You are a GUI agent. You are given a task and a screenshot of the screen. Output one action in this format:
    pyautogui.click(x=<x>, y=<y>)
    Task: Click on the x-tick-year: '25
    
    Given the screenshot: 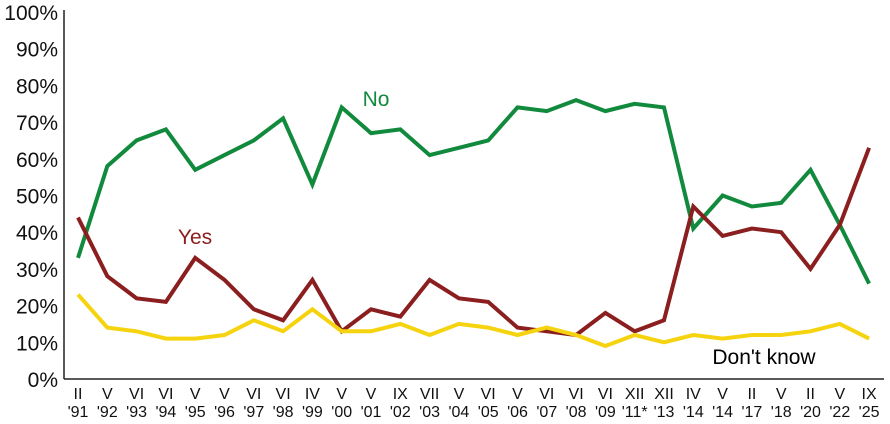 What is the action you would take?
    pyautogui.click(x=869, y=412)
    